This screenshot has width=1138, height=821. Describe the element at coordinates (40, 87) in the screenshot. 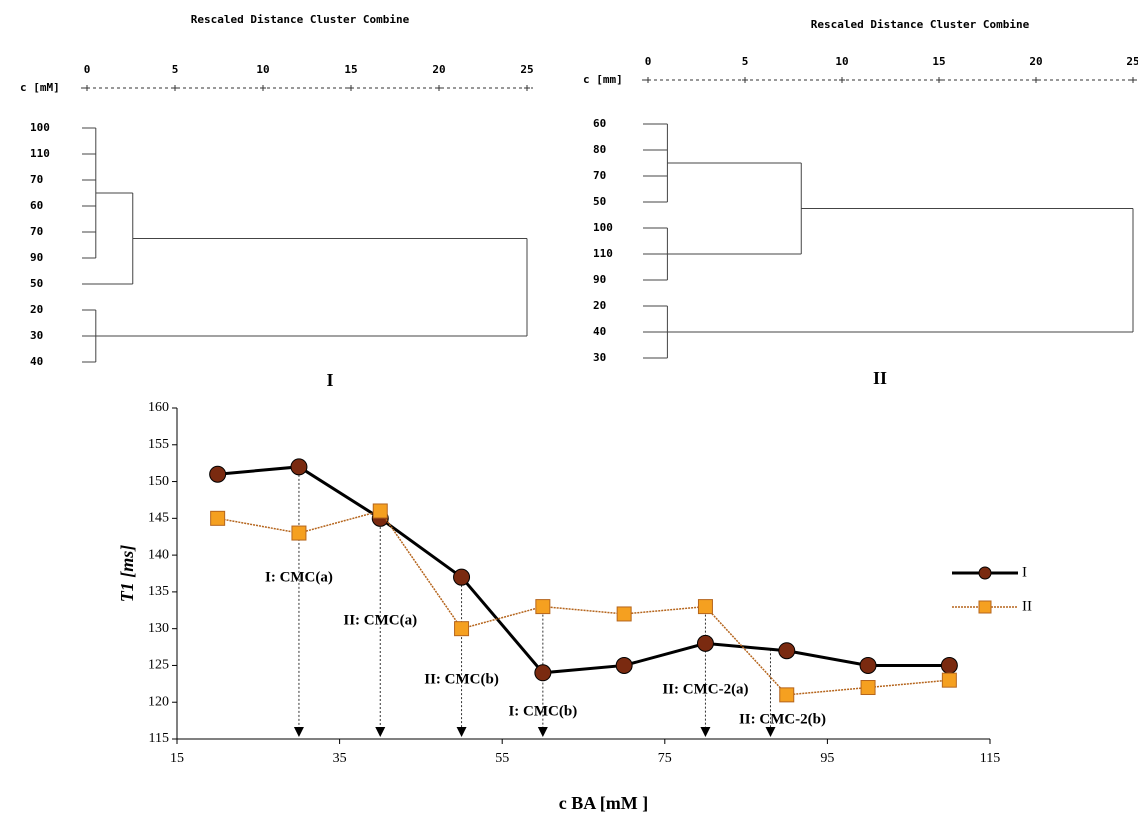

I see `axis-label: c [mM]` at that location.